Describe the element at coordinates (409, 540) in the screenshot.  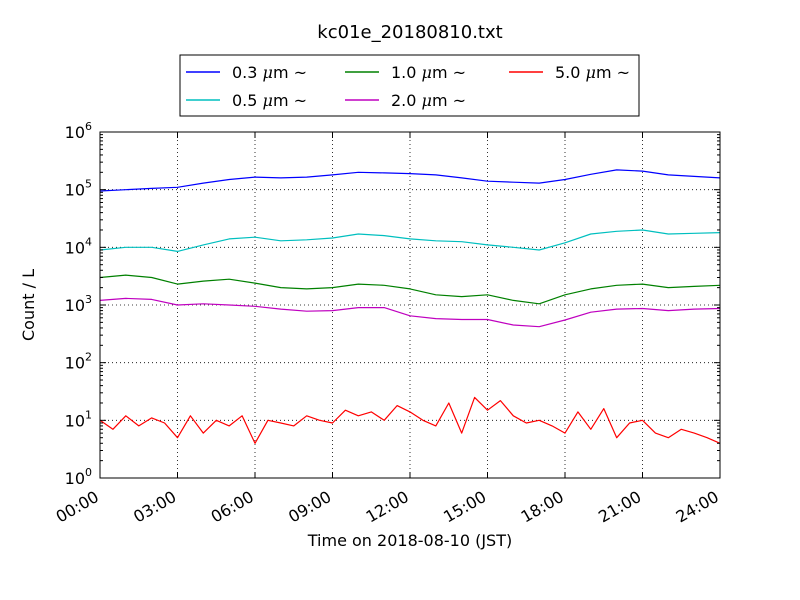
I see `x-axis-label: Time on 2018-08-10 (JST)` at that location.